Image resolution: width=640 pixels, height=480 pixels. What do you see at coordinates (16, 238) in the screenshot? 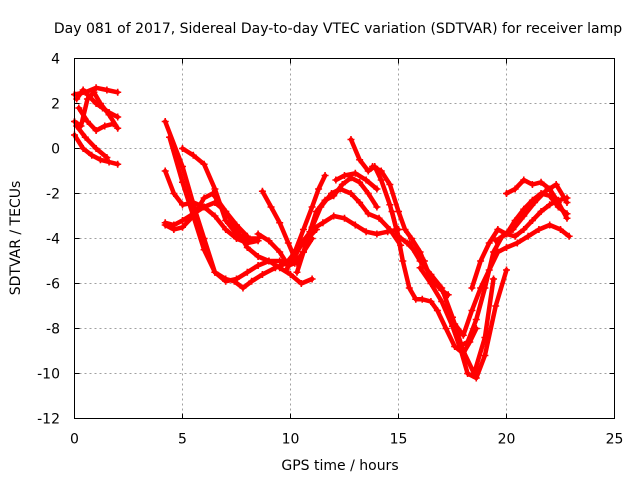
I see `y-axis-label: SDTVAR / TECUs` at bounding box center [16, 238].